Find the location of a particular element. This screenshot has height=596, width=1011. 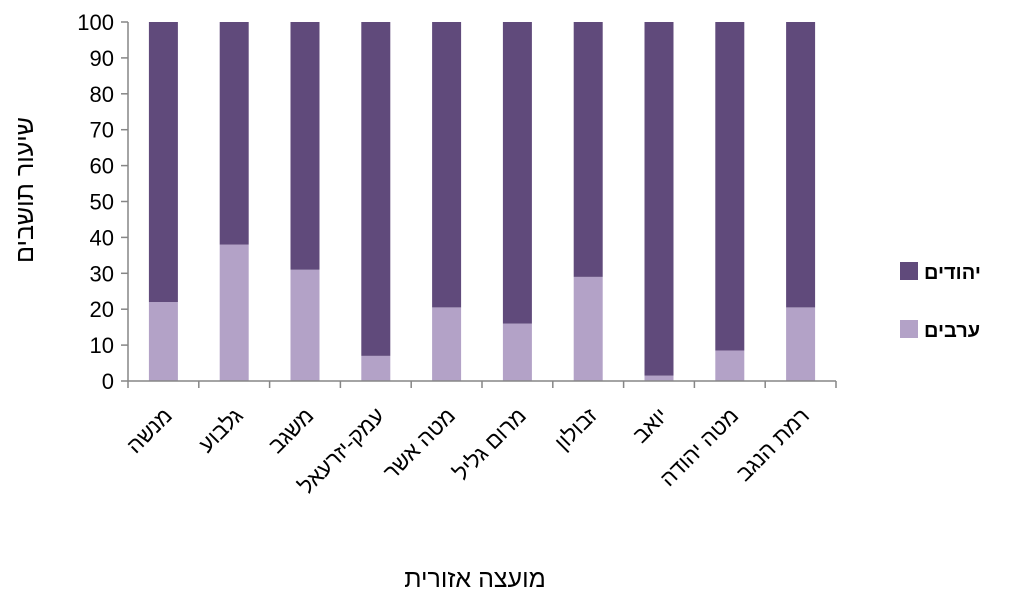

y-tick-label: 50 is located at coordinates (102, 202).